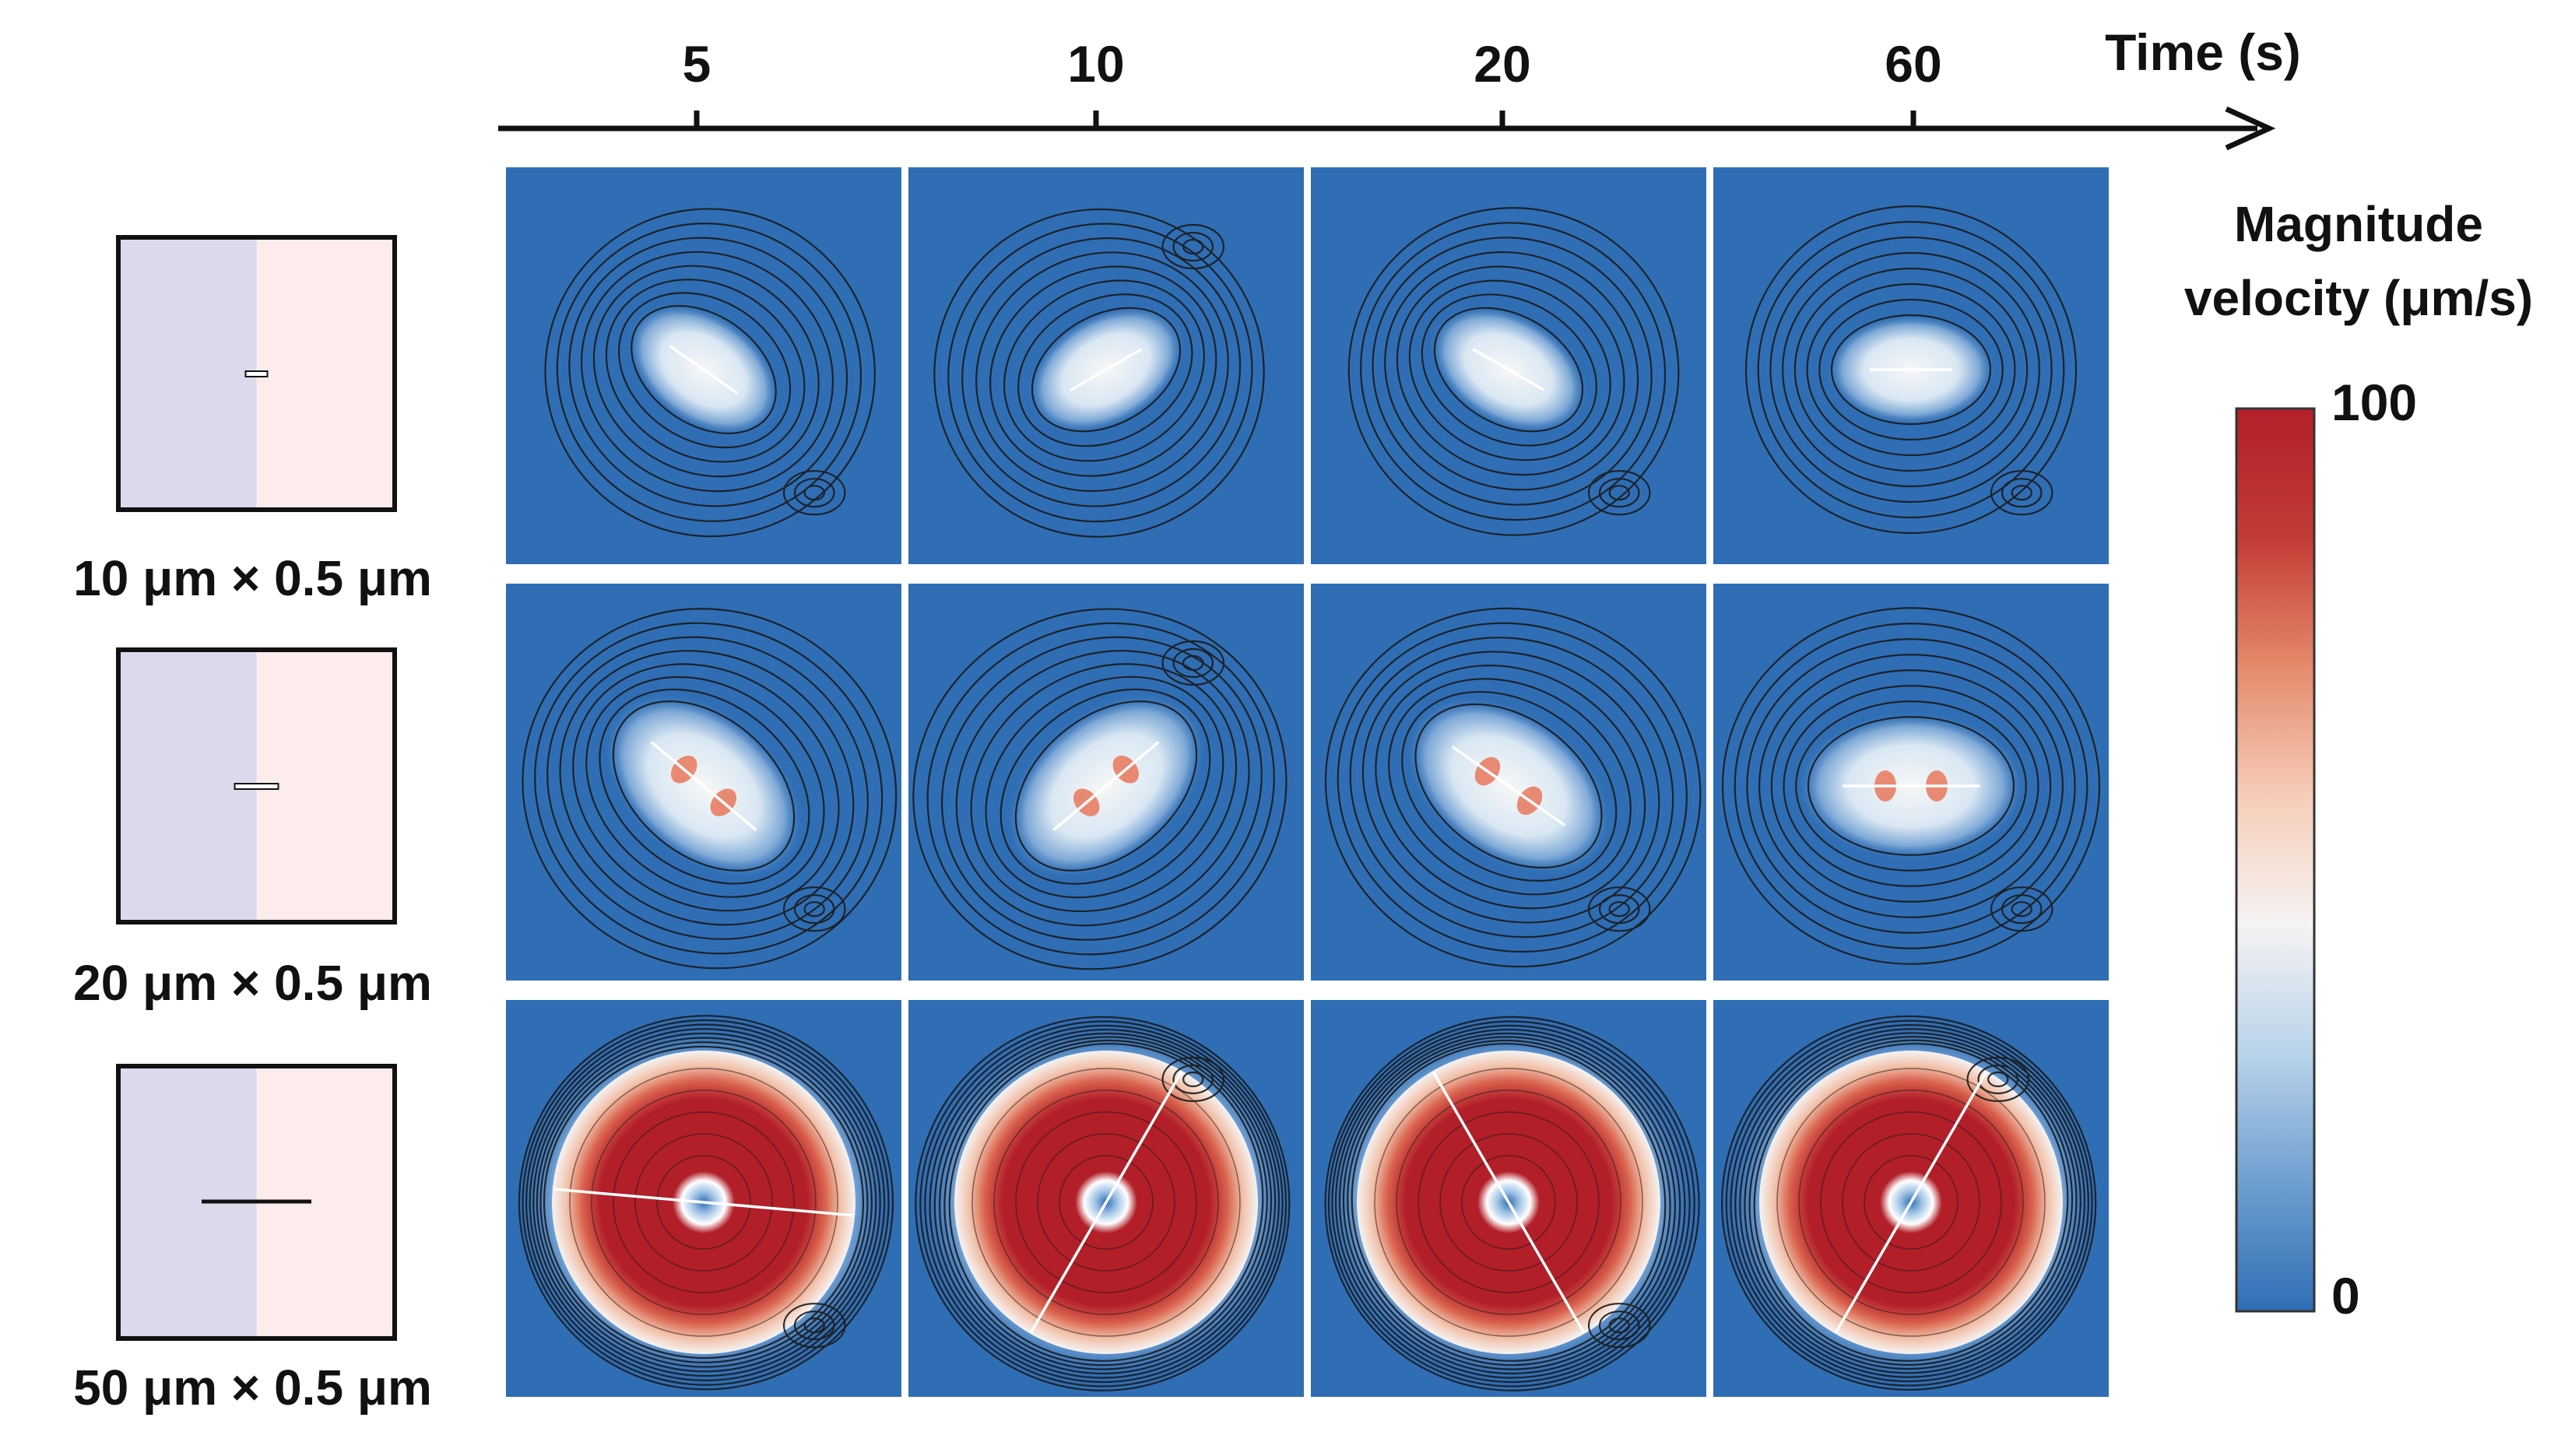  I want to click on schematic-2: 20 μm × 0.5 μm, so click(252, 829).